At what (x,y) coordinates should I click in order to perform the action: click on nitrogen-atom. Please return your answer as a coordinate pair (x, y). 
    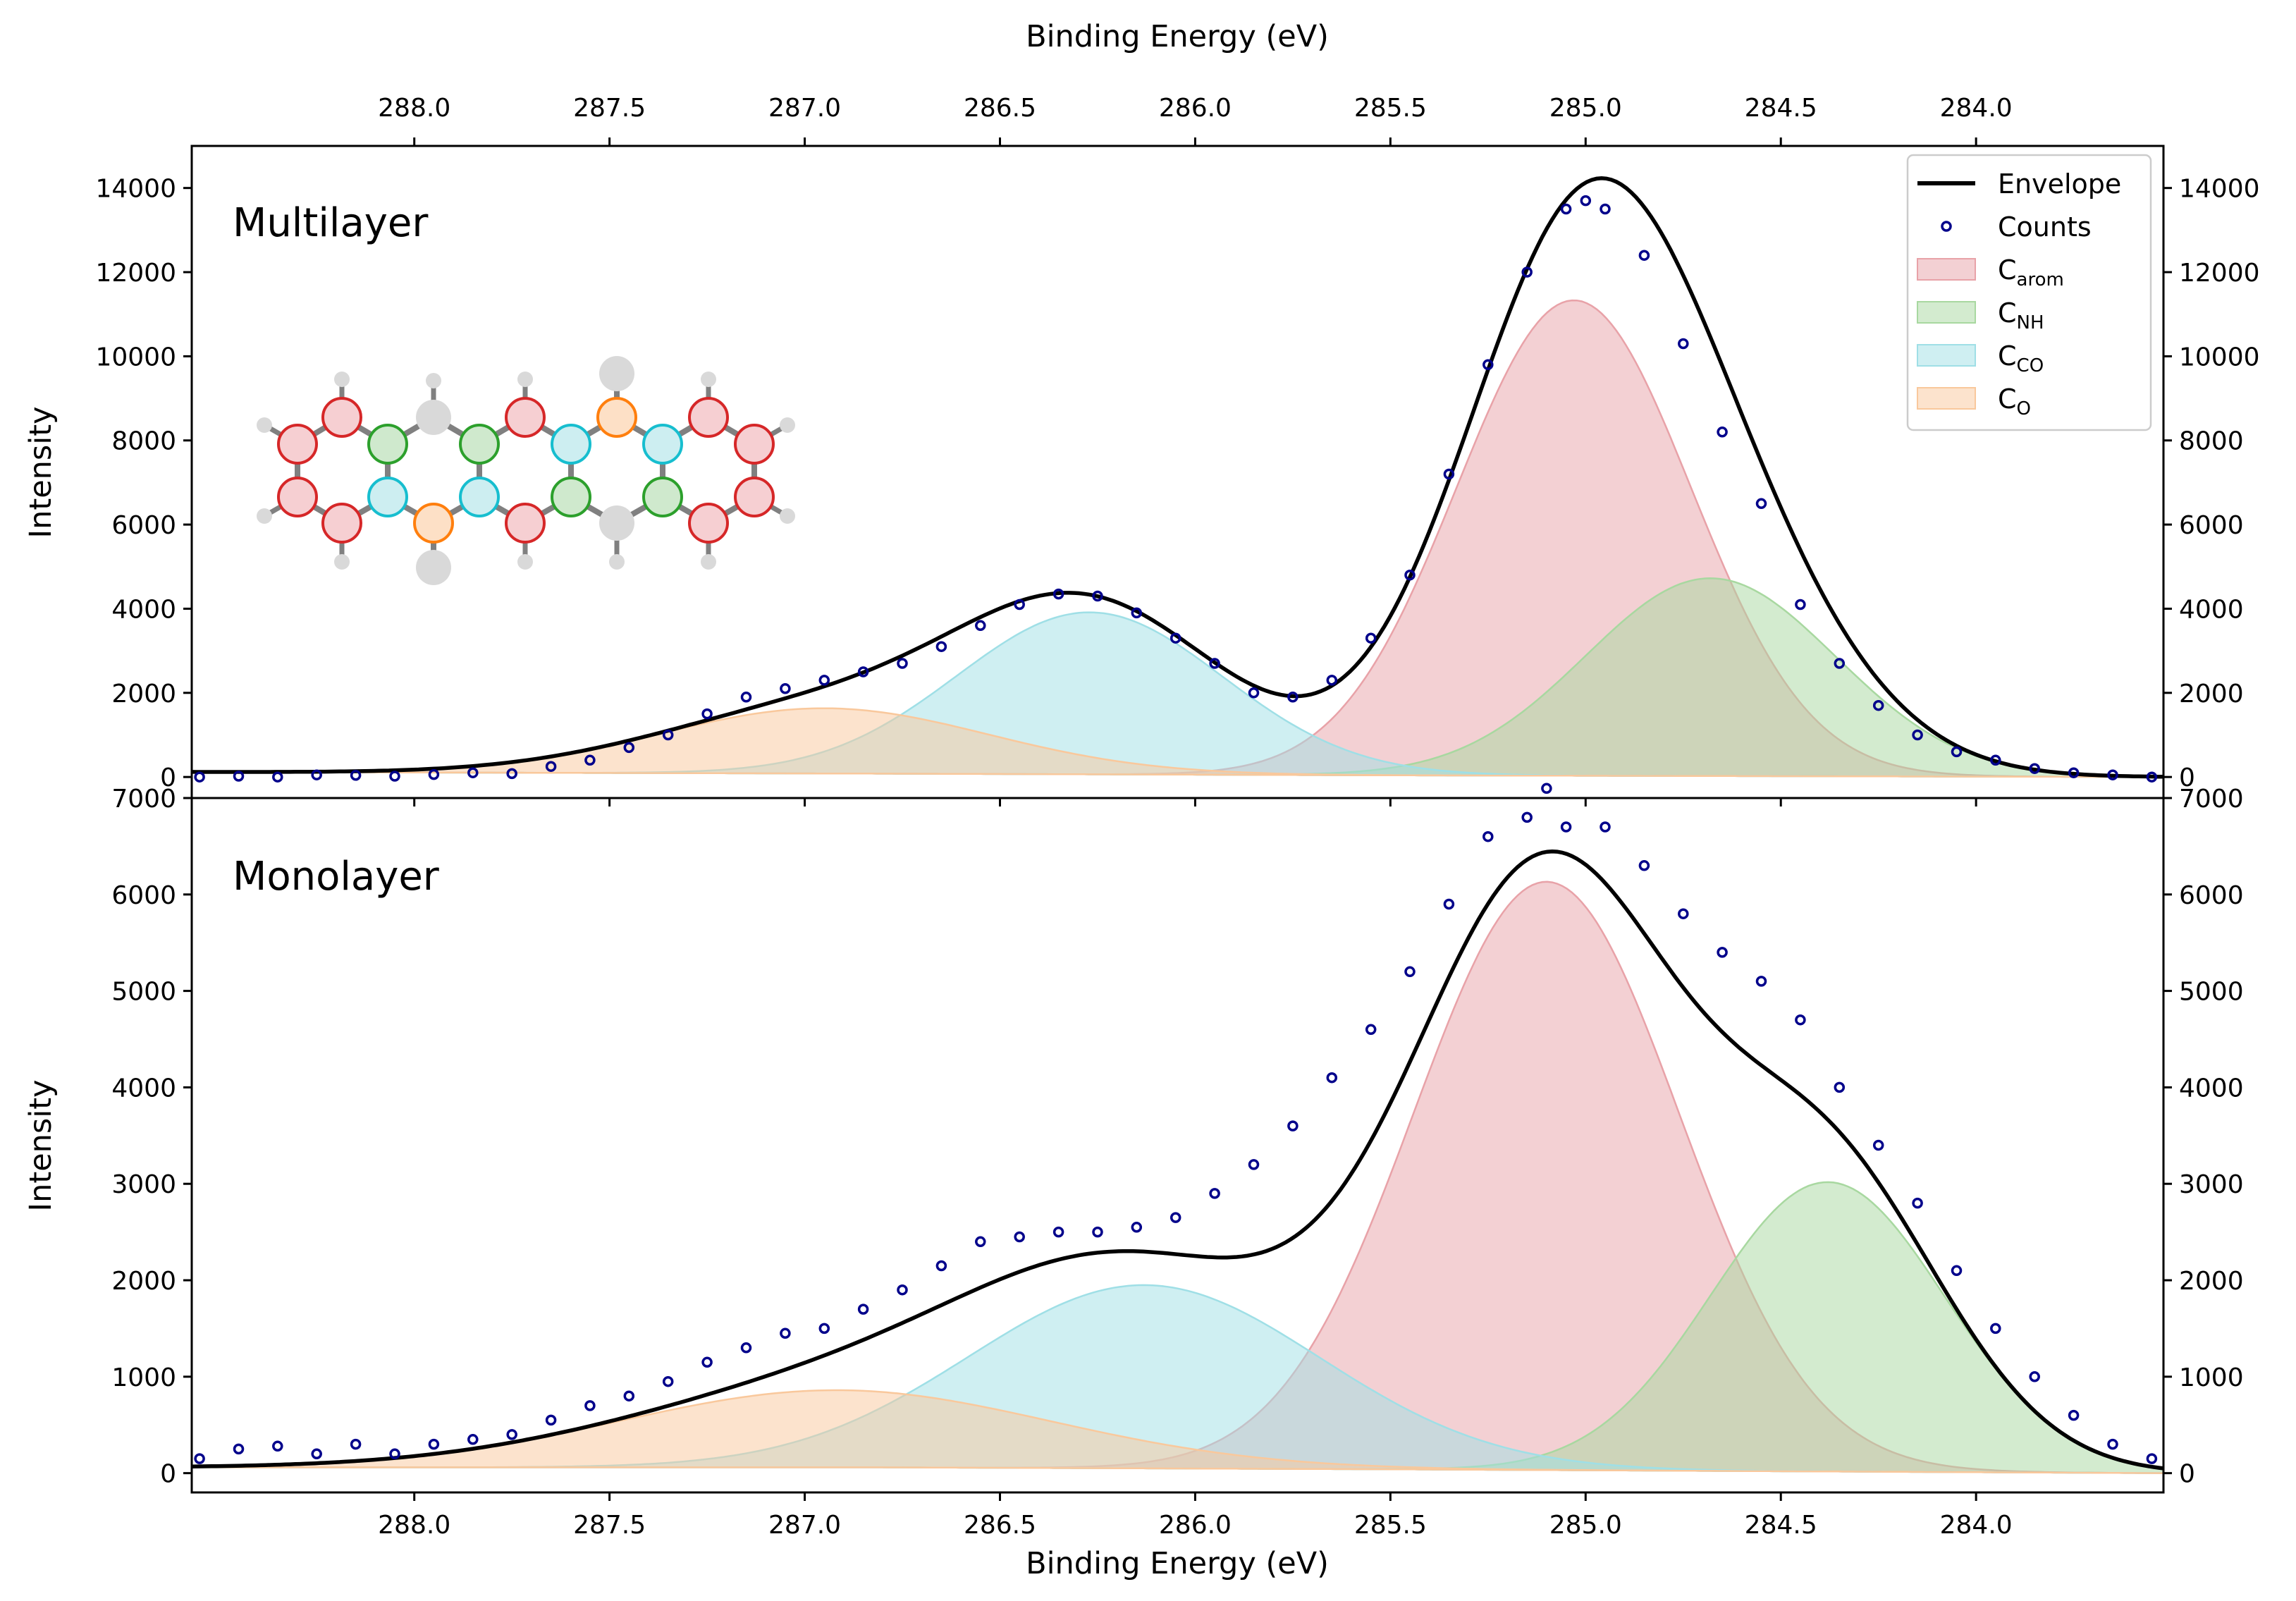
    Looking at the image, I should click on (616, 523).